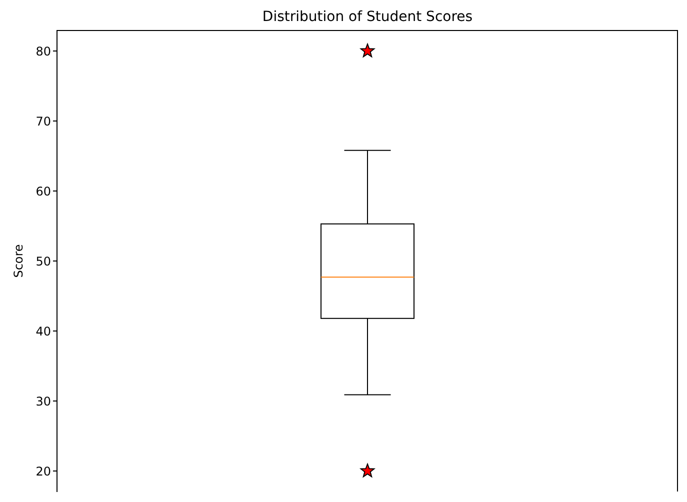  What do you see at coordinates (43, 331) in the screenshot?
I see `y-tick-label: 40` at bounding box center [43, 331].